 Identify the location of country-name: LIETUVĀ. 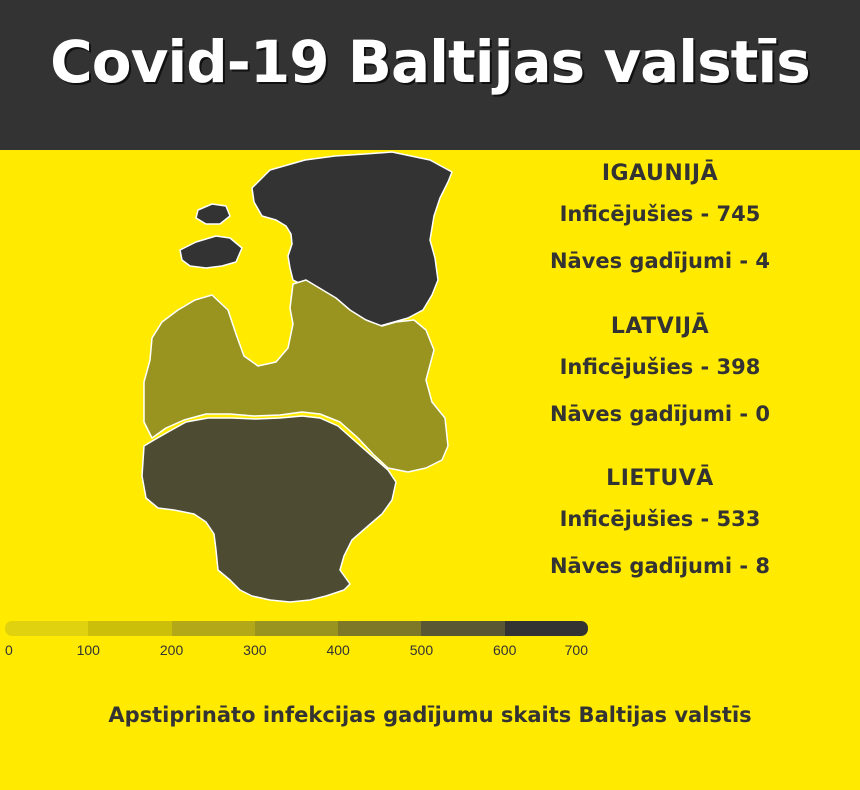
(660, 478).